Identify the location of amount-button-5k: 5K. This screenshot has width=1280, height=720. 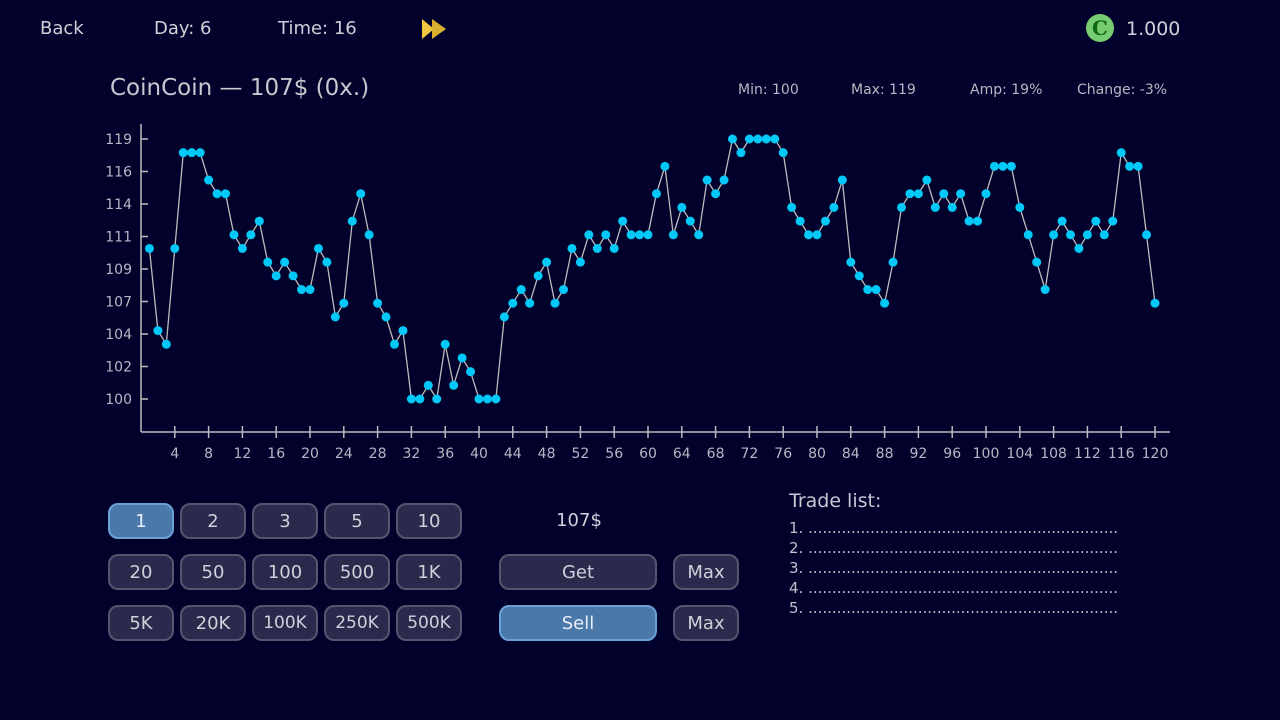
(141, 623).